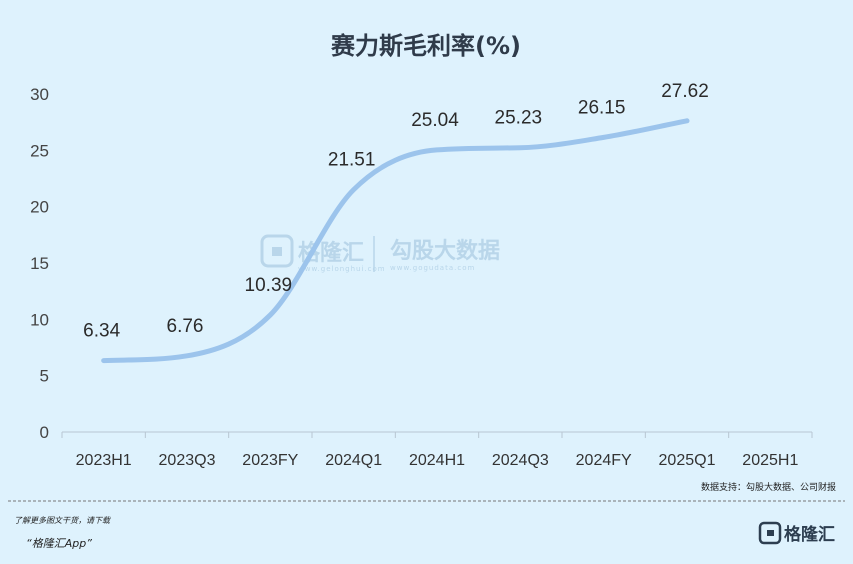  I want to click on data-label: 21.51, so click(352, 160).